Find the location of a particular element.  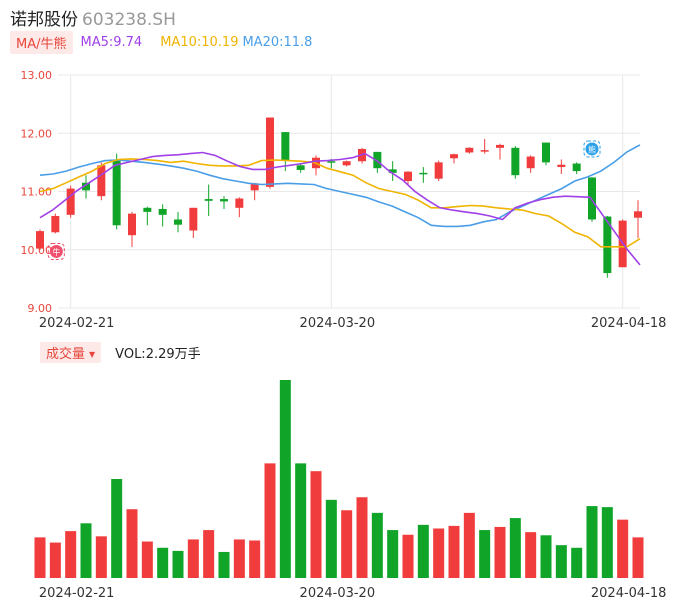

bull-marker-icon is located at coordinates (56, 251).